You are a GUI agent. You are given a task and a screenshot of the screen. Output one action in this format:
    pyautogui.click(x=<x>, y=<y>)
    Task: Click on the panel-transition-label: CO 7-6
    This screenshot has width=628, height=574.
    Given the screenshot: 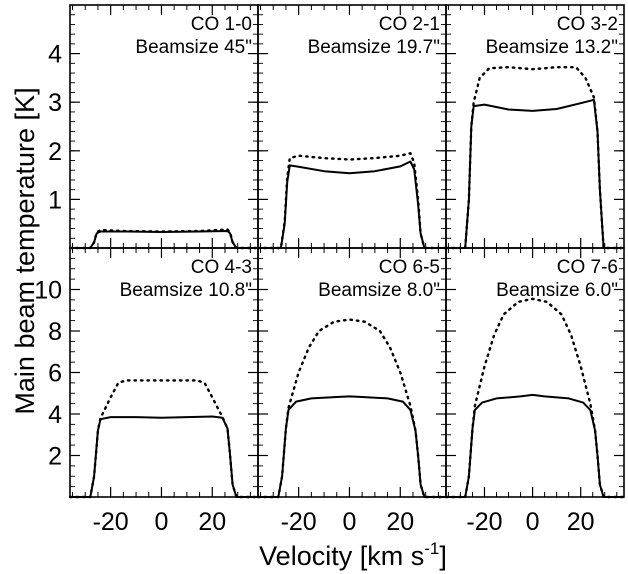 What is the action you would take?
    pyautogui.click(x=587, y=267)
    